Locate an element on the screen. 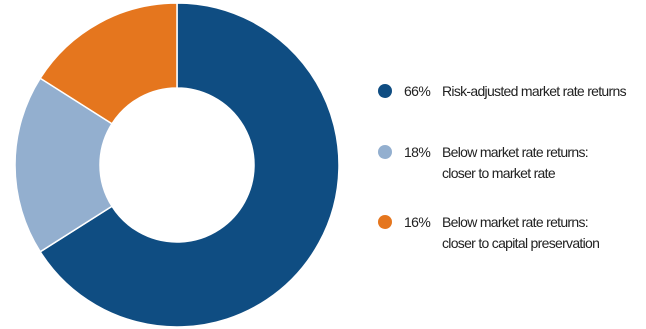 Image resolution: width=646 pixels, height=329 pixels. legend-label: Risk-adjusted market rate returns is located at coordinates (542, 91).